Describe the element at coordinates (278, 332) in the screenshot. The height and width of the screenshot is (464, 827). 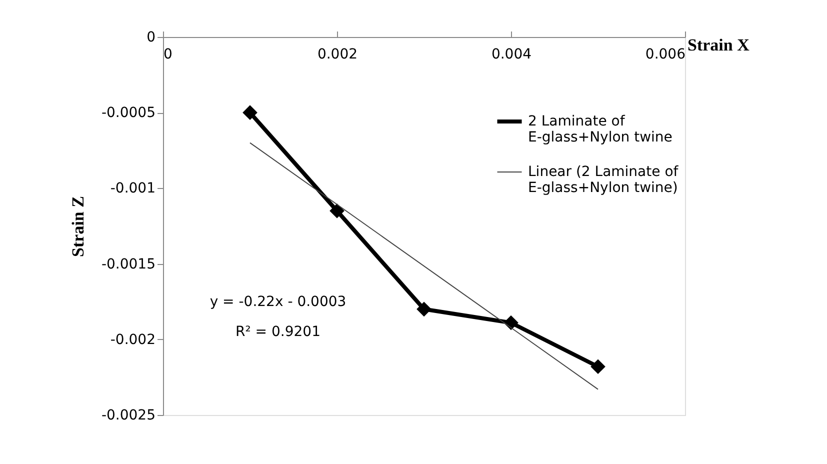
I see `annotation: R² = 0.9201` at that location.